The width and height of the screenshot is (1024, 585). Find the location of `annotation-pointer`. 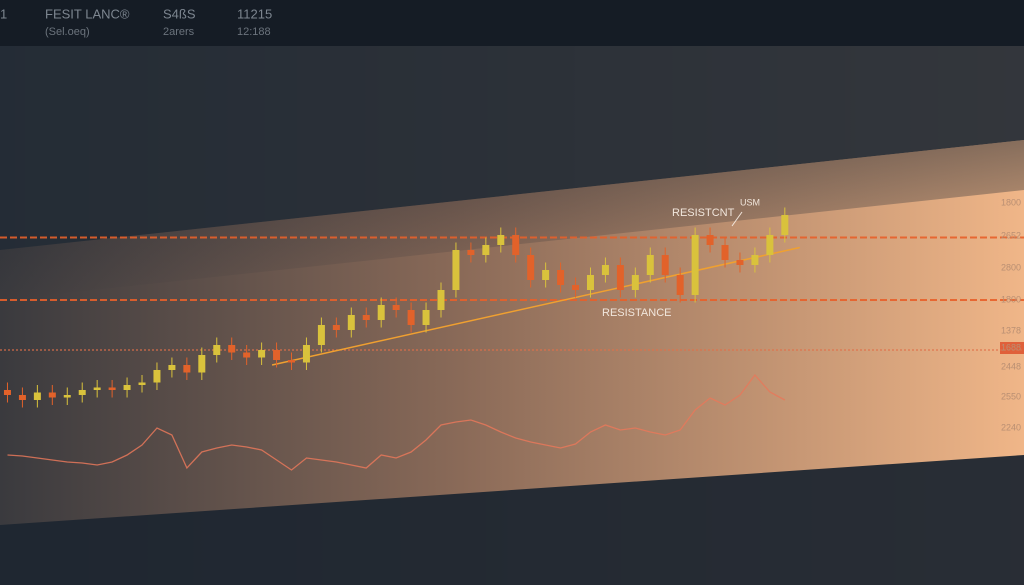

annotation-pointer is located at coordinates (737, 219).